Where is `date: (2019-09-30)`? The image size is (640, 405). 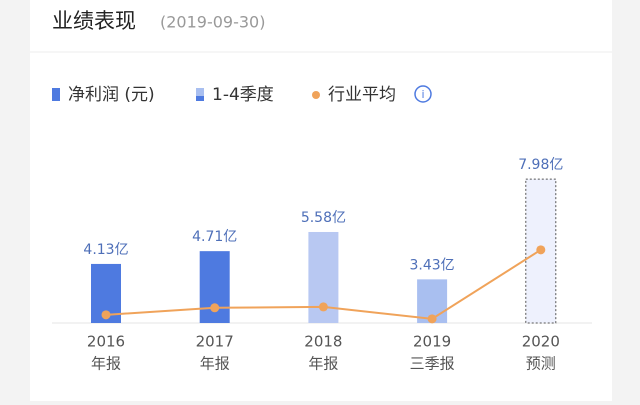
date: (2019-09-30) is located at coordinates (212, 22).